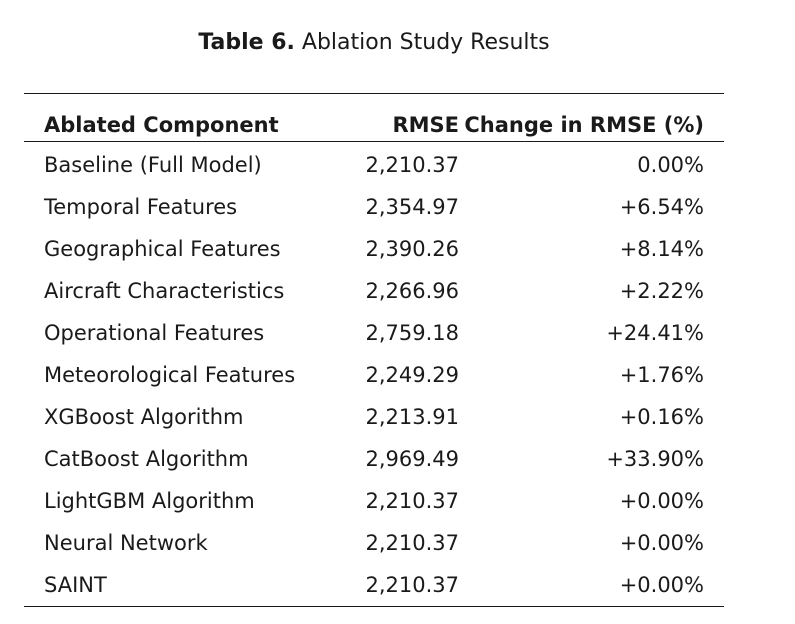  Describe the element at coordinates (412, 417) in the screenshot. I see `cell-rmse: 2,213.91` at that location.